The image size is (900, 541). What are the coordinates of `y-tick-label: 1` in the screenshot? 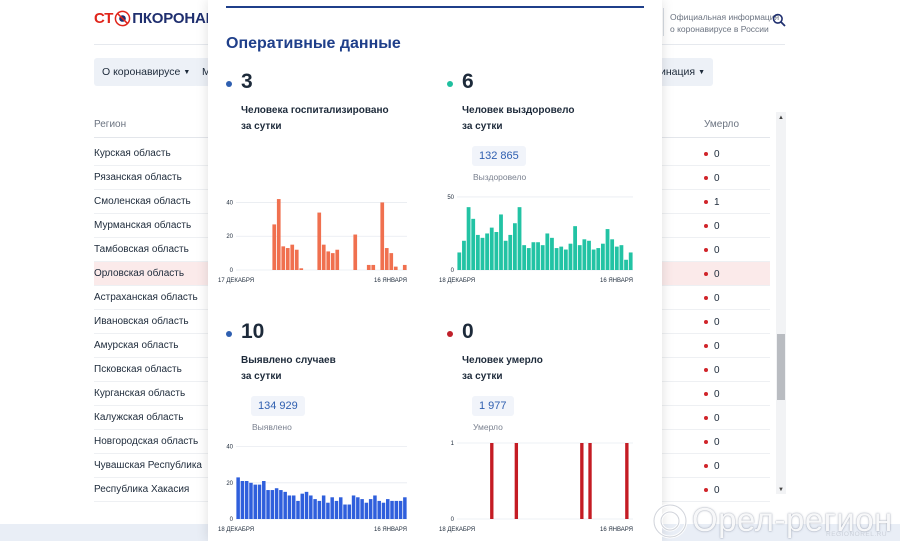 It's located at (453, 444).